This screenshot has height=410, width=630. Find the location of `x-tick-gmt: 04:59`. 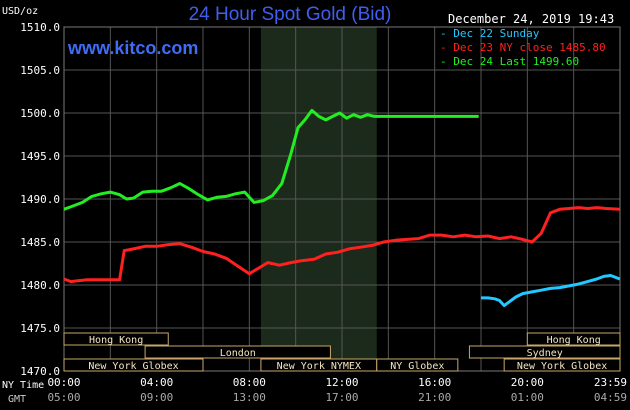

x-tick-gmt: 04:59 is located at coordinates (610, 397).